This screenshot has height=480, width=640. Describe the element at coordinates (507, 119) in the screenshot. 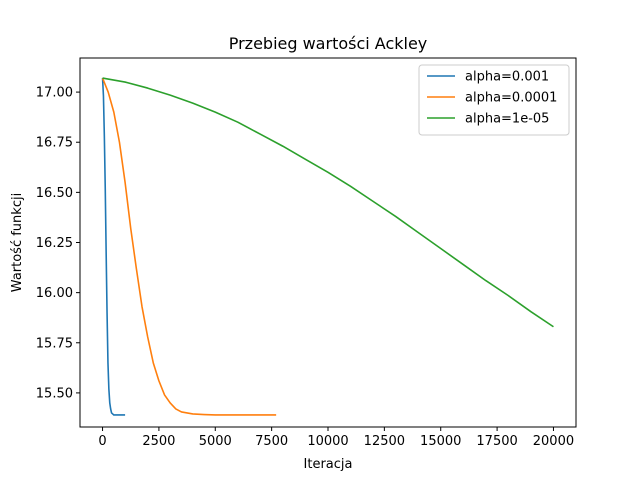

I see `legend-label-2: alpha=1e-05` at that location.